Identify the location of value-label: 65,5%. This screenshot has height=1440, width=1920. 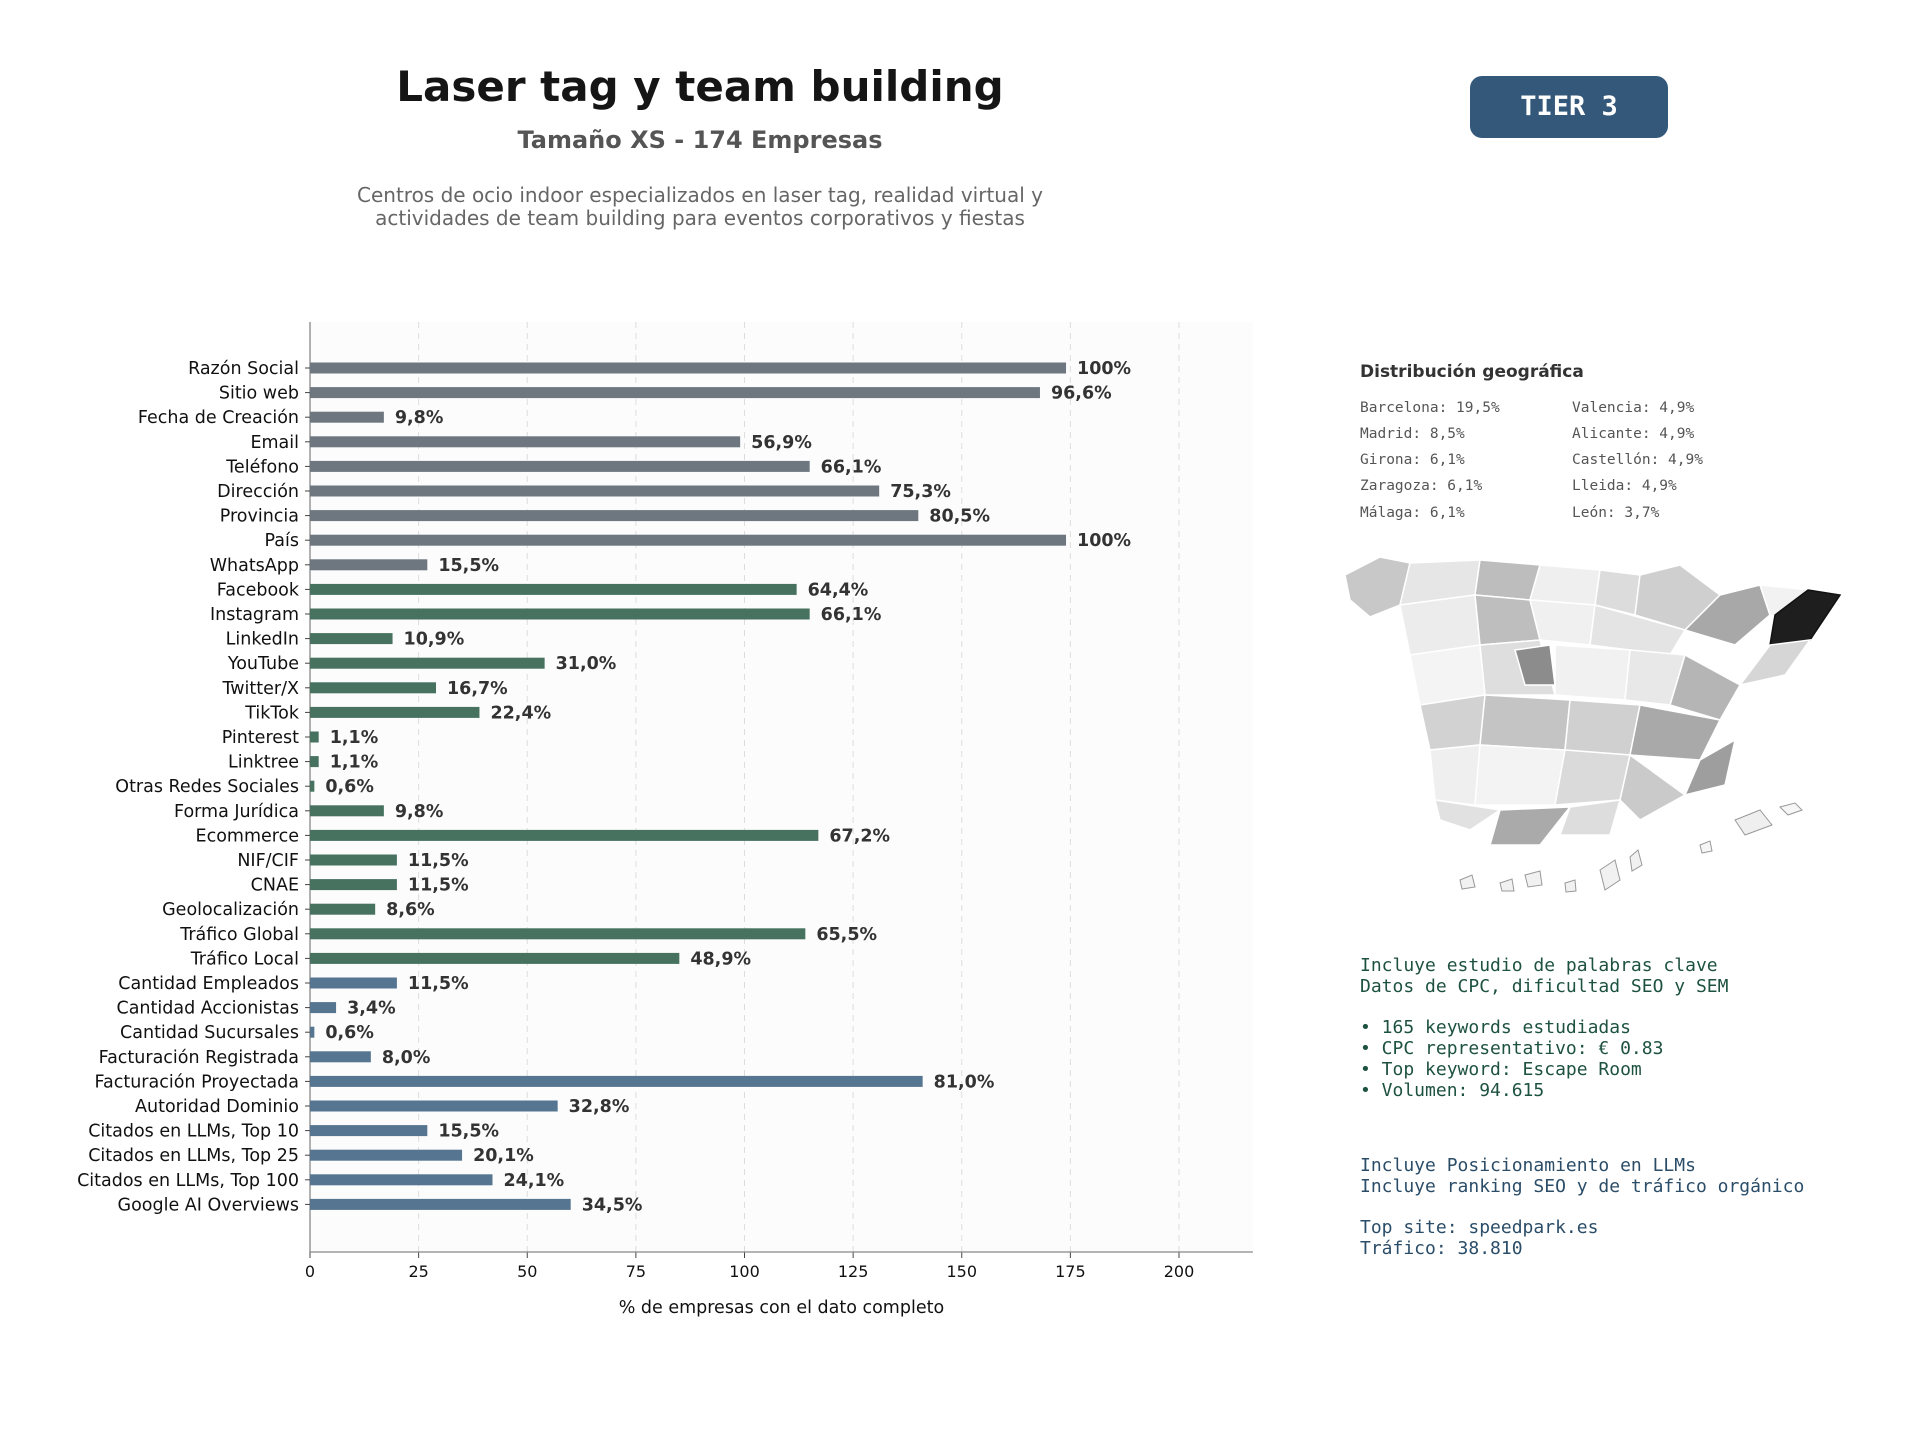
(846, 935).